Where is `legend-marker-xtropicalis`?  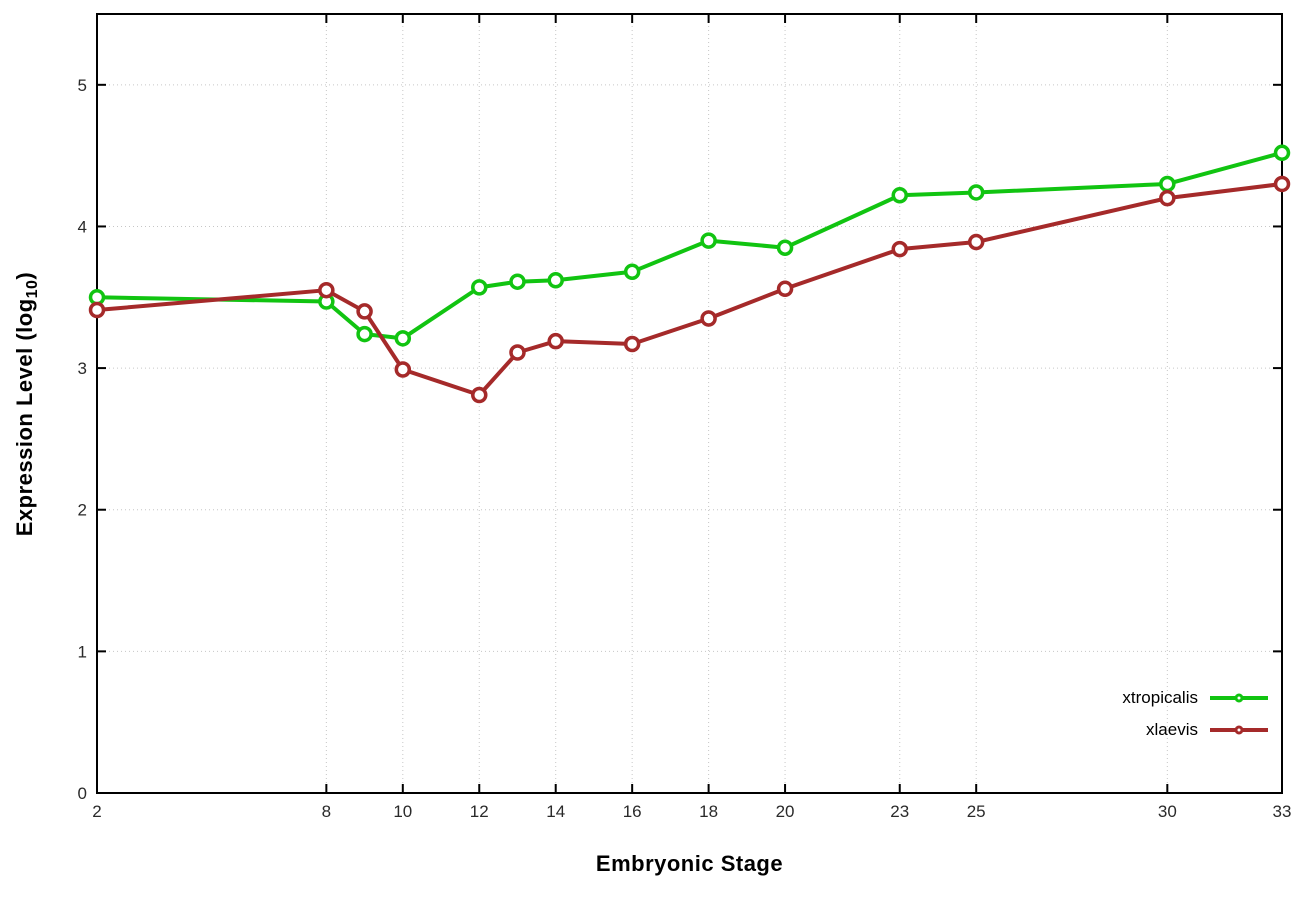 legend-marker-xtropicalis is located at coordinates (1239, 698).